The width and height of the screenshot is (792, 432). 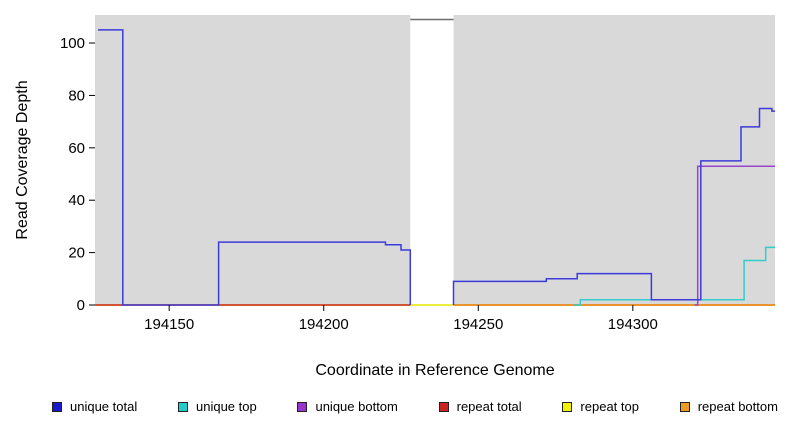 What do you see at coordinates (478, 324) in the screenshot?
I see `x-tick-label: 194250` at bounding box center [478, 324].